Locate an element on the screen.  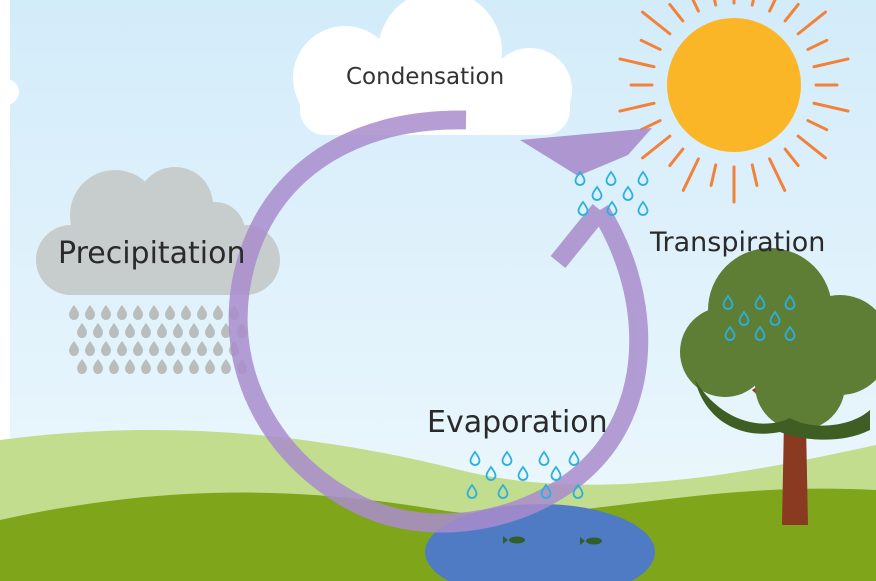
cycle-arrow-head is located at coordinates (586, 152).